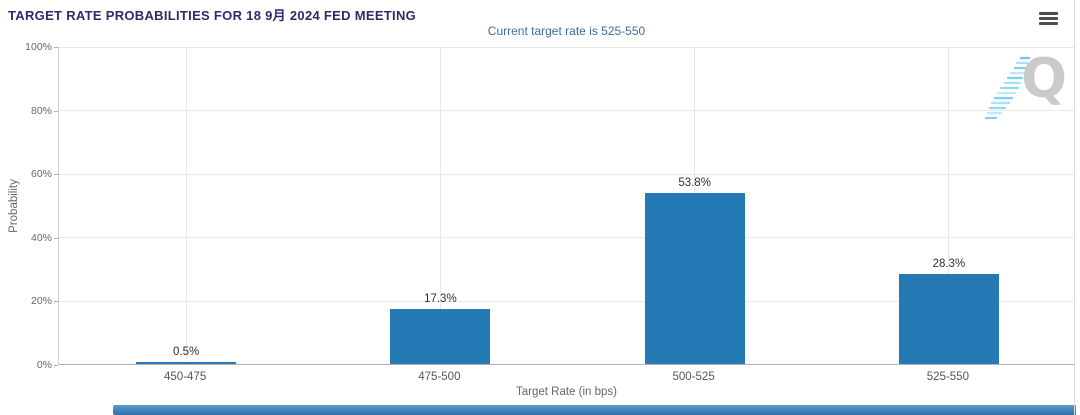  I want to click on watermark-hatch-icon, so click(1007, 88).